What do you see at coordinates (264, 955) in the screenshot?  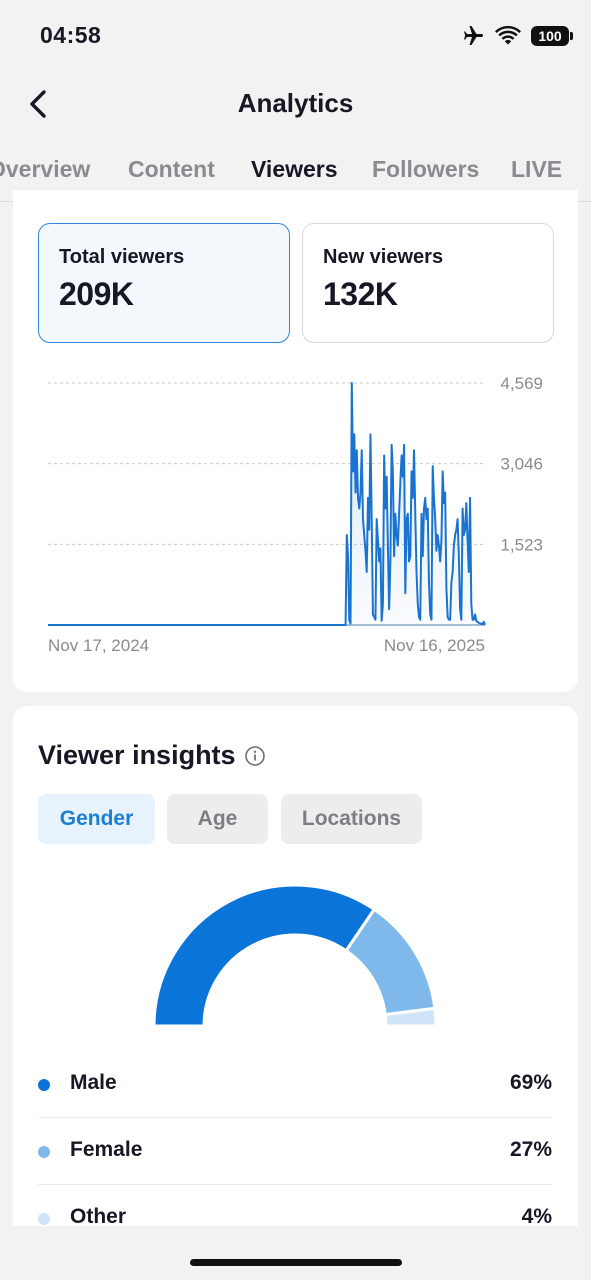 I see `donut-segment-male` at bounding box center [264, 955].